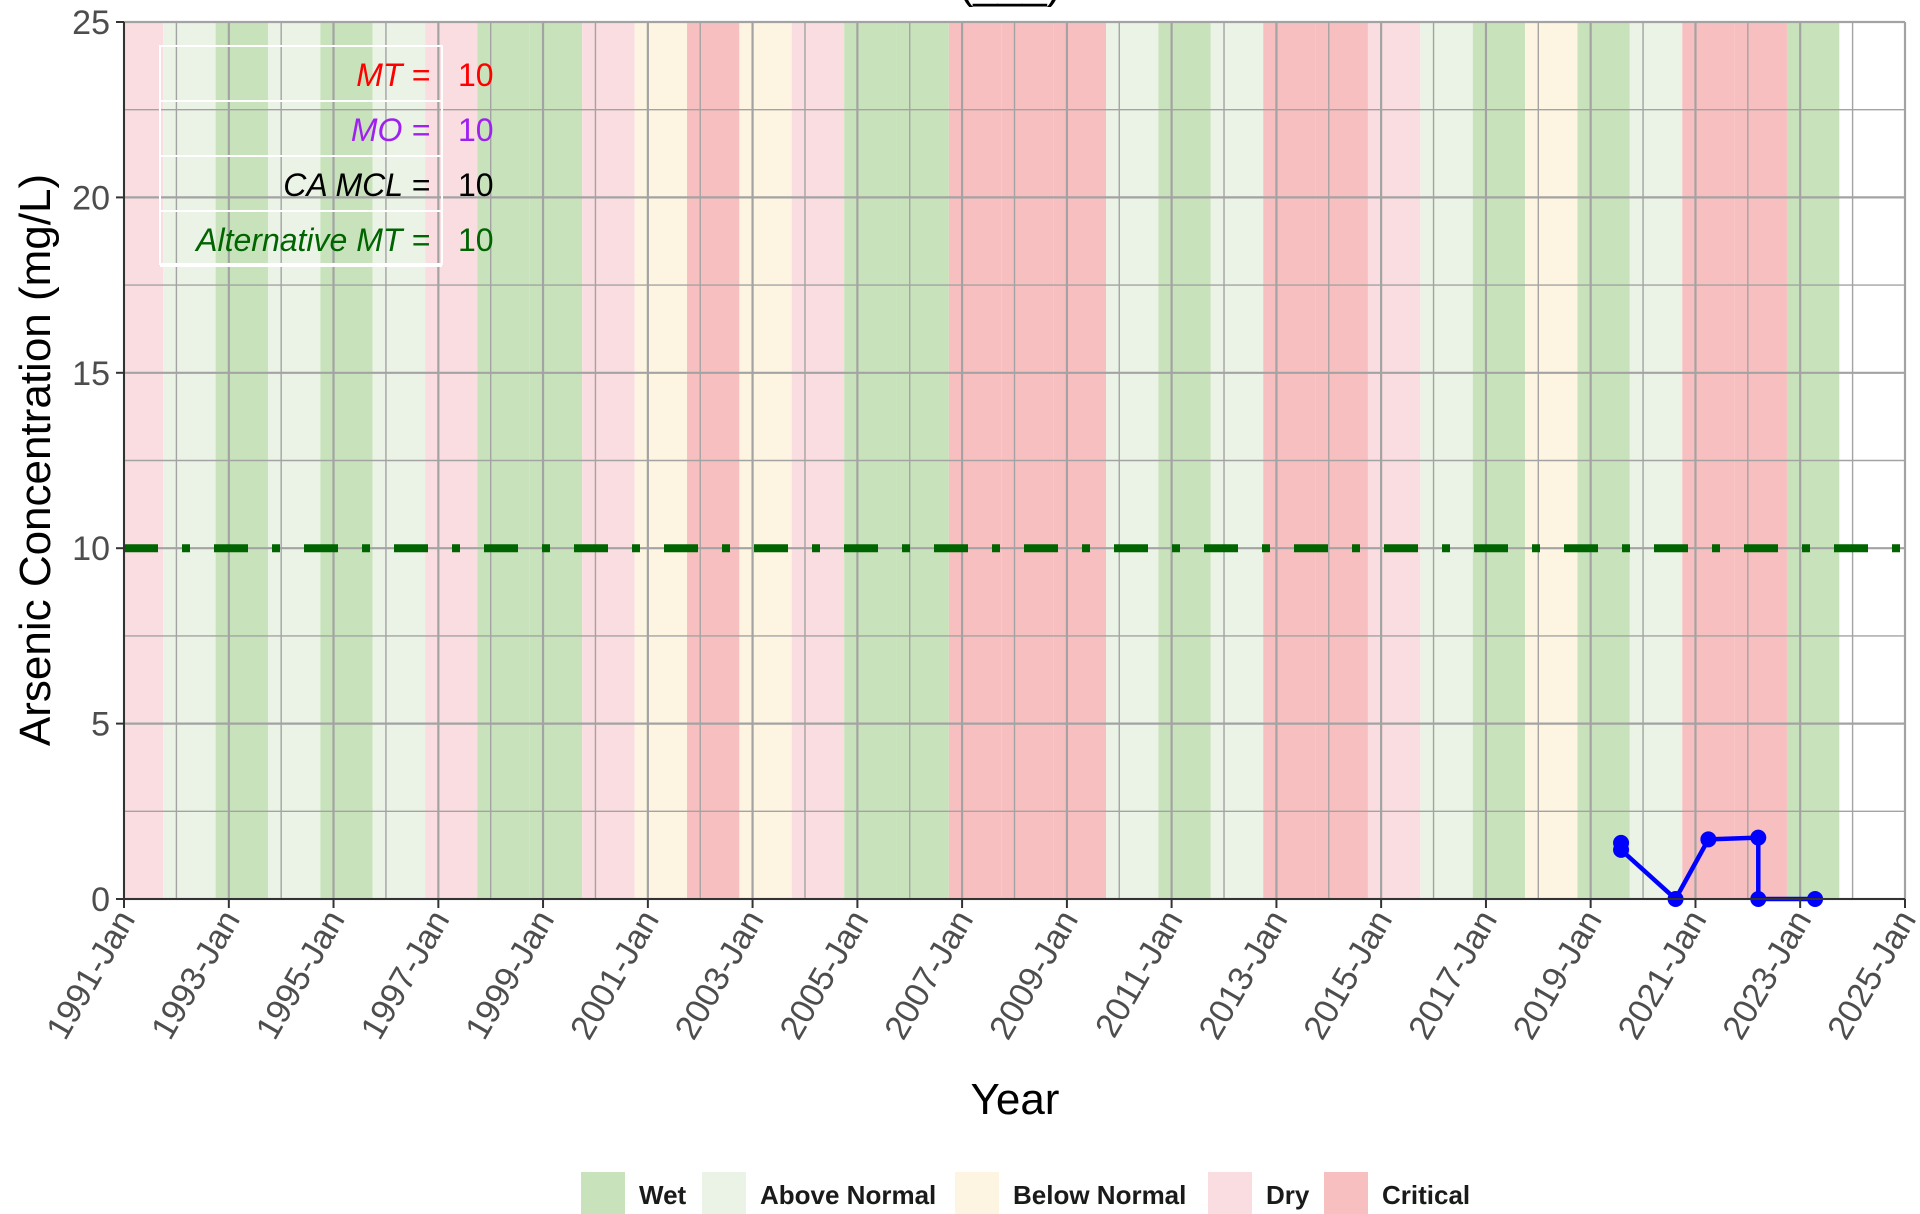 Image resolution: width=1920 pixels, height=1214 pixels. Describe the element at coordinates (1348, 975) in the screenshot. I see `x-tick-label: 2015-Jan` at that location.